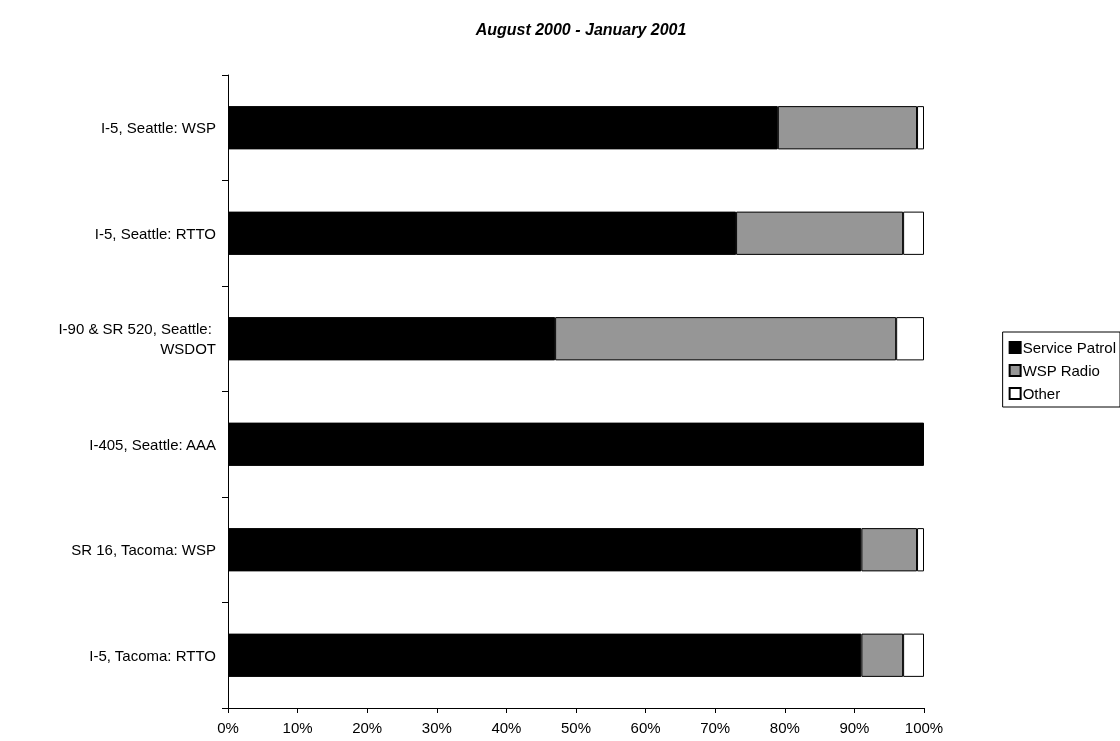 This screenshot has height=741, width=1120. Describe the element at coordinates (645, 727) in the screenshot. I see `x-tick-label: 60%` at that location.